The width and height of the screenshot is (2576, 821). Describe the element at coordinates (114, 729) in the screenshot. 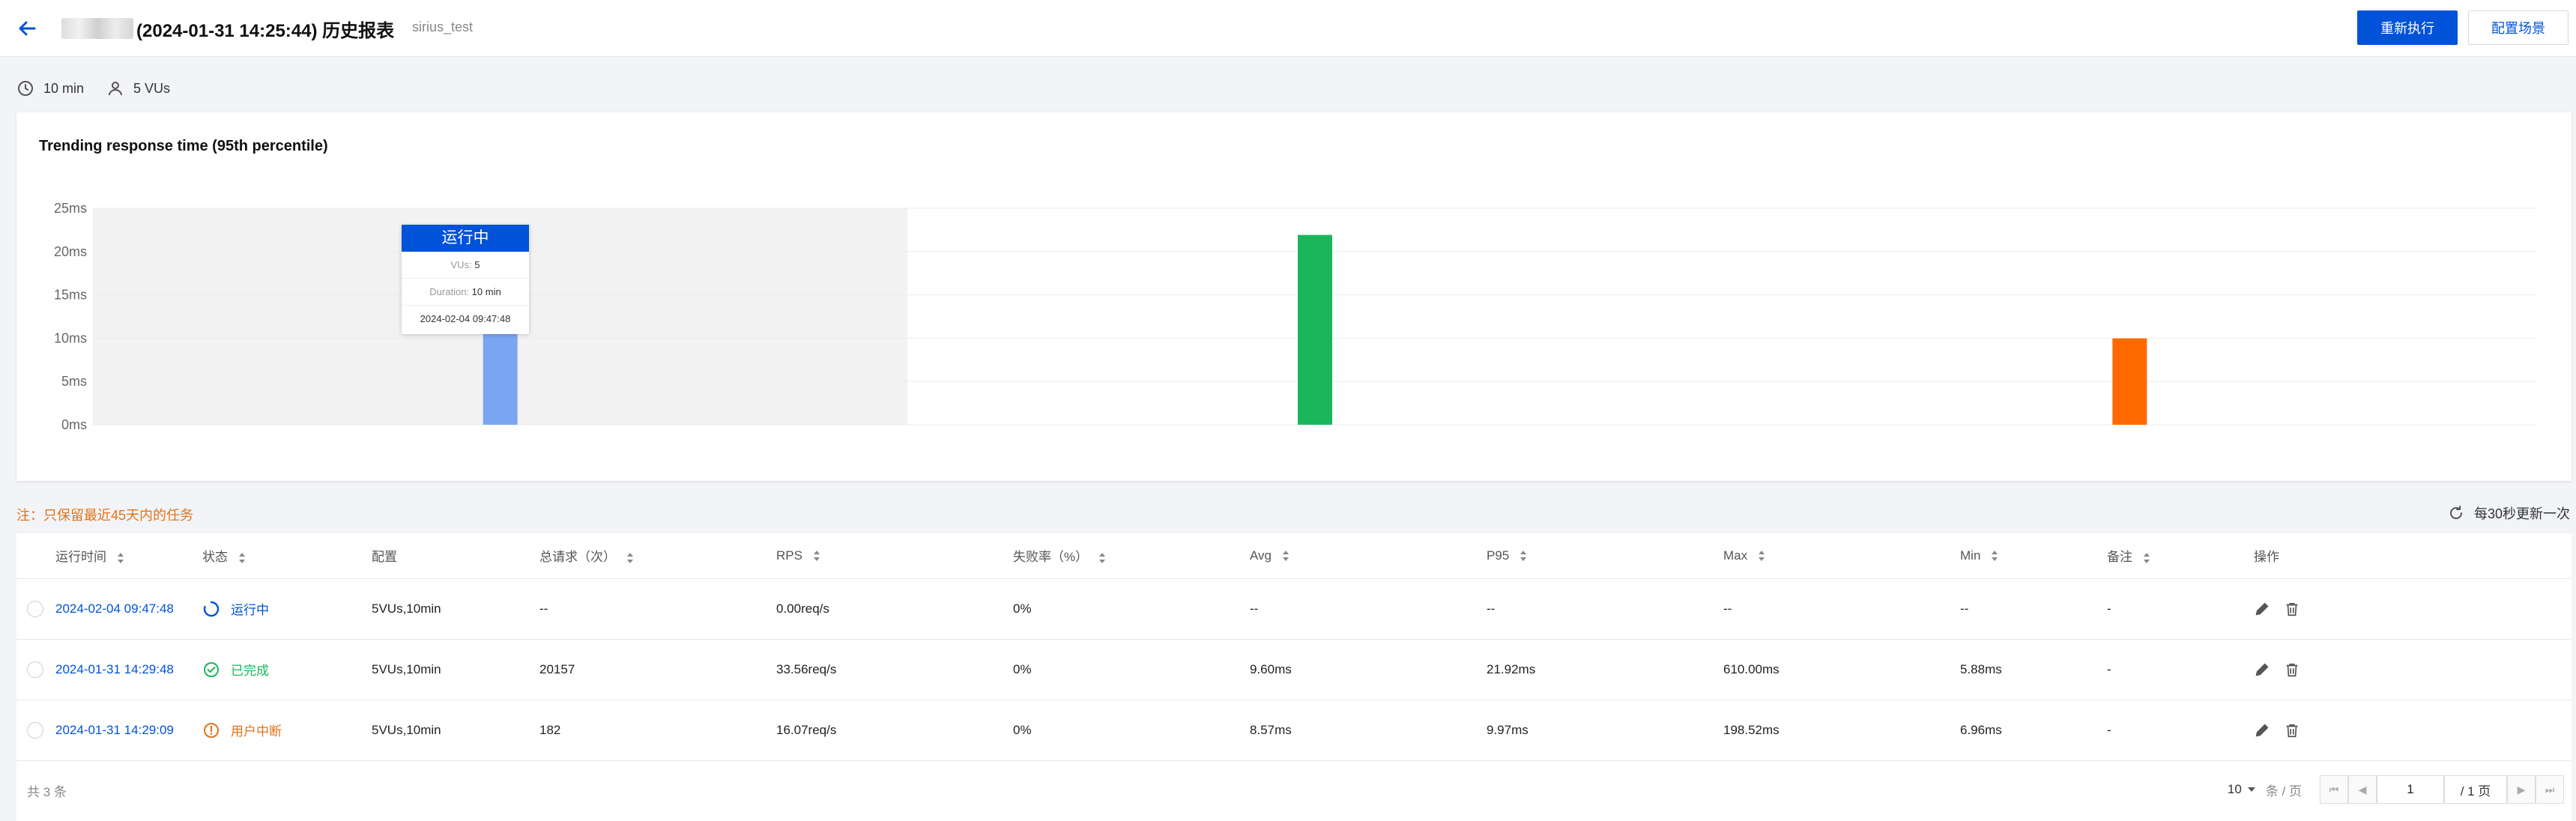

I see `run-time-link: 2024-01-31 14:29:09` at that location.